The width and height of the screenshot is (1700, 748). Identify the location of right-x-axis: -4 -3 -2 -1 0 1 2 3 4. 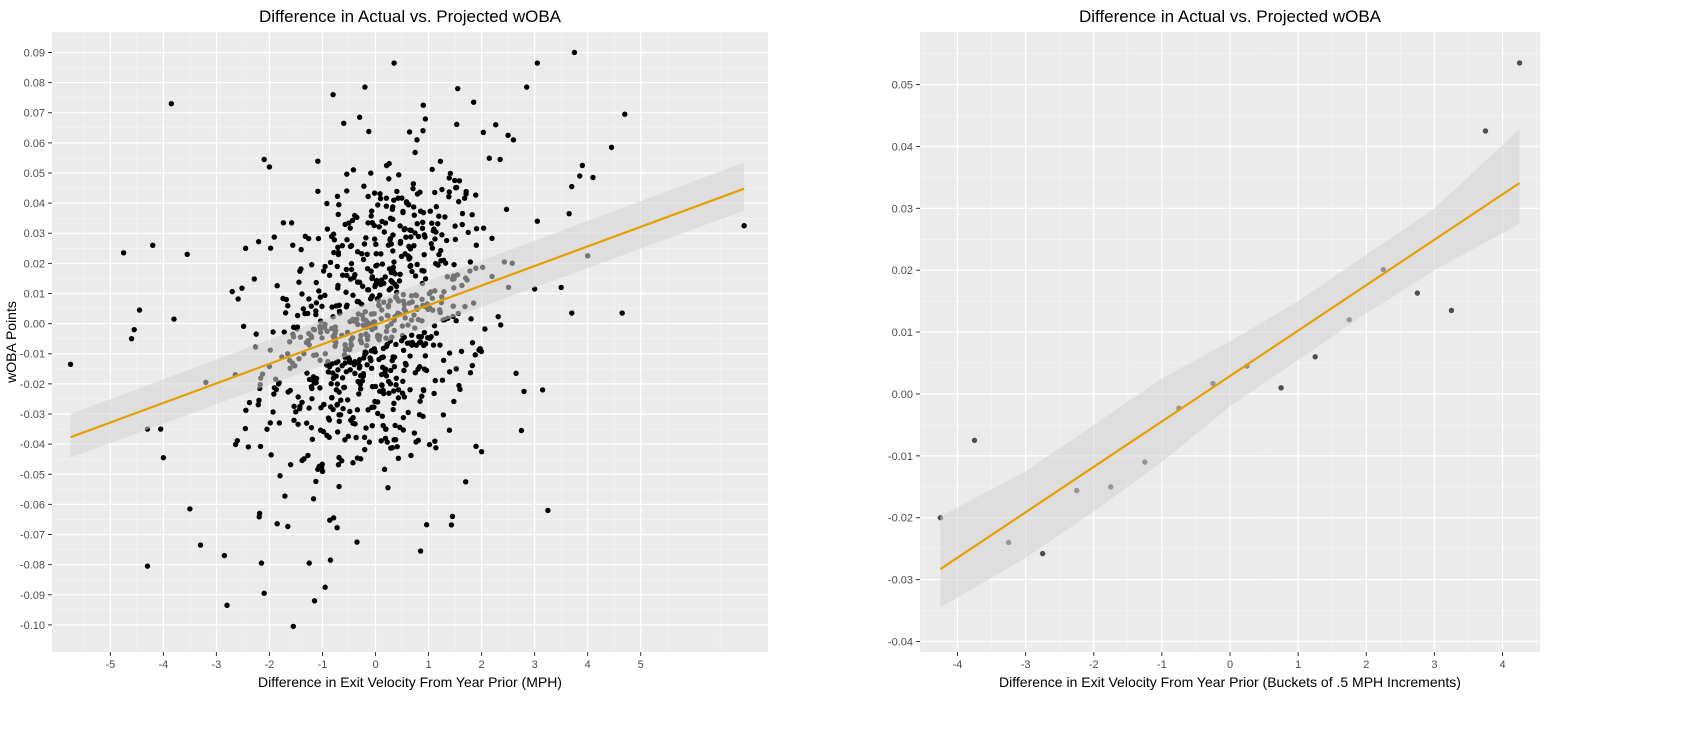
(1229, 661).